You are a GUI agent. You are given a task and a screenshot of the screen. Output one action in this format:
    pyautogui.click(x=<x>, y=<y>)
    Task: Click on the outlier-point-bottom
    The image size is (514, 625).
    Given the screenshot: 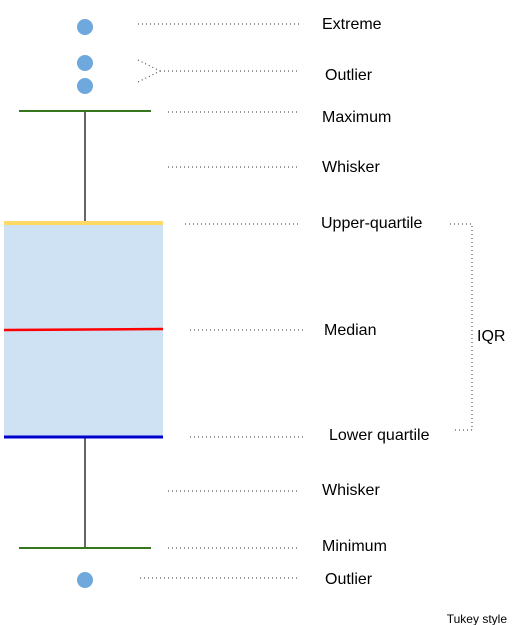 What is the action you would take?
    pyautogui.click(x=85, y=580)
    